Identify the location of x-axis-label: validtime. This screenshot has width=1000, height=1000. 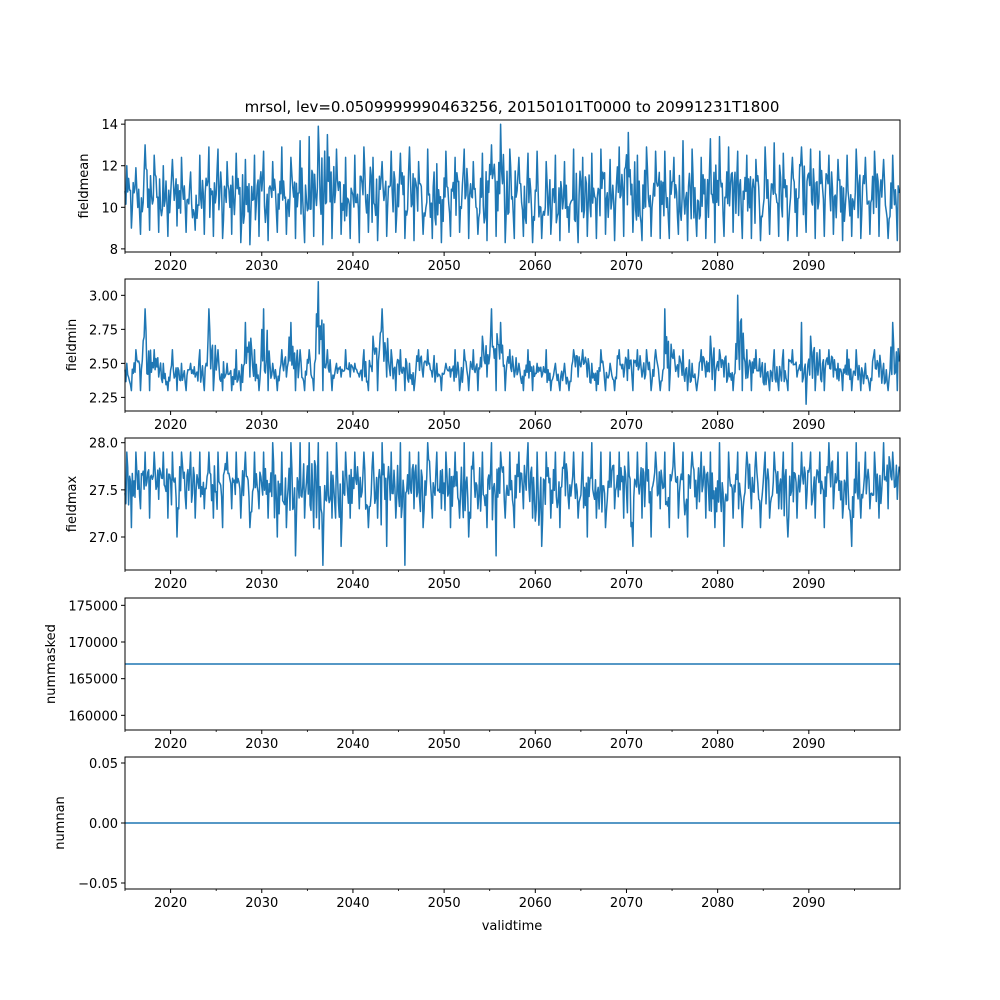
(512, 926).